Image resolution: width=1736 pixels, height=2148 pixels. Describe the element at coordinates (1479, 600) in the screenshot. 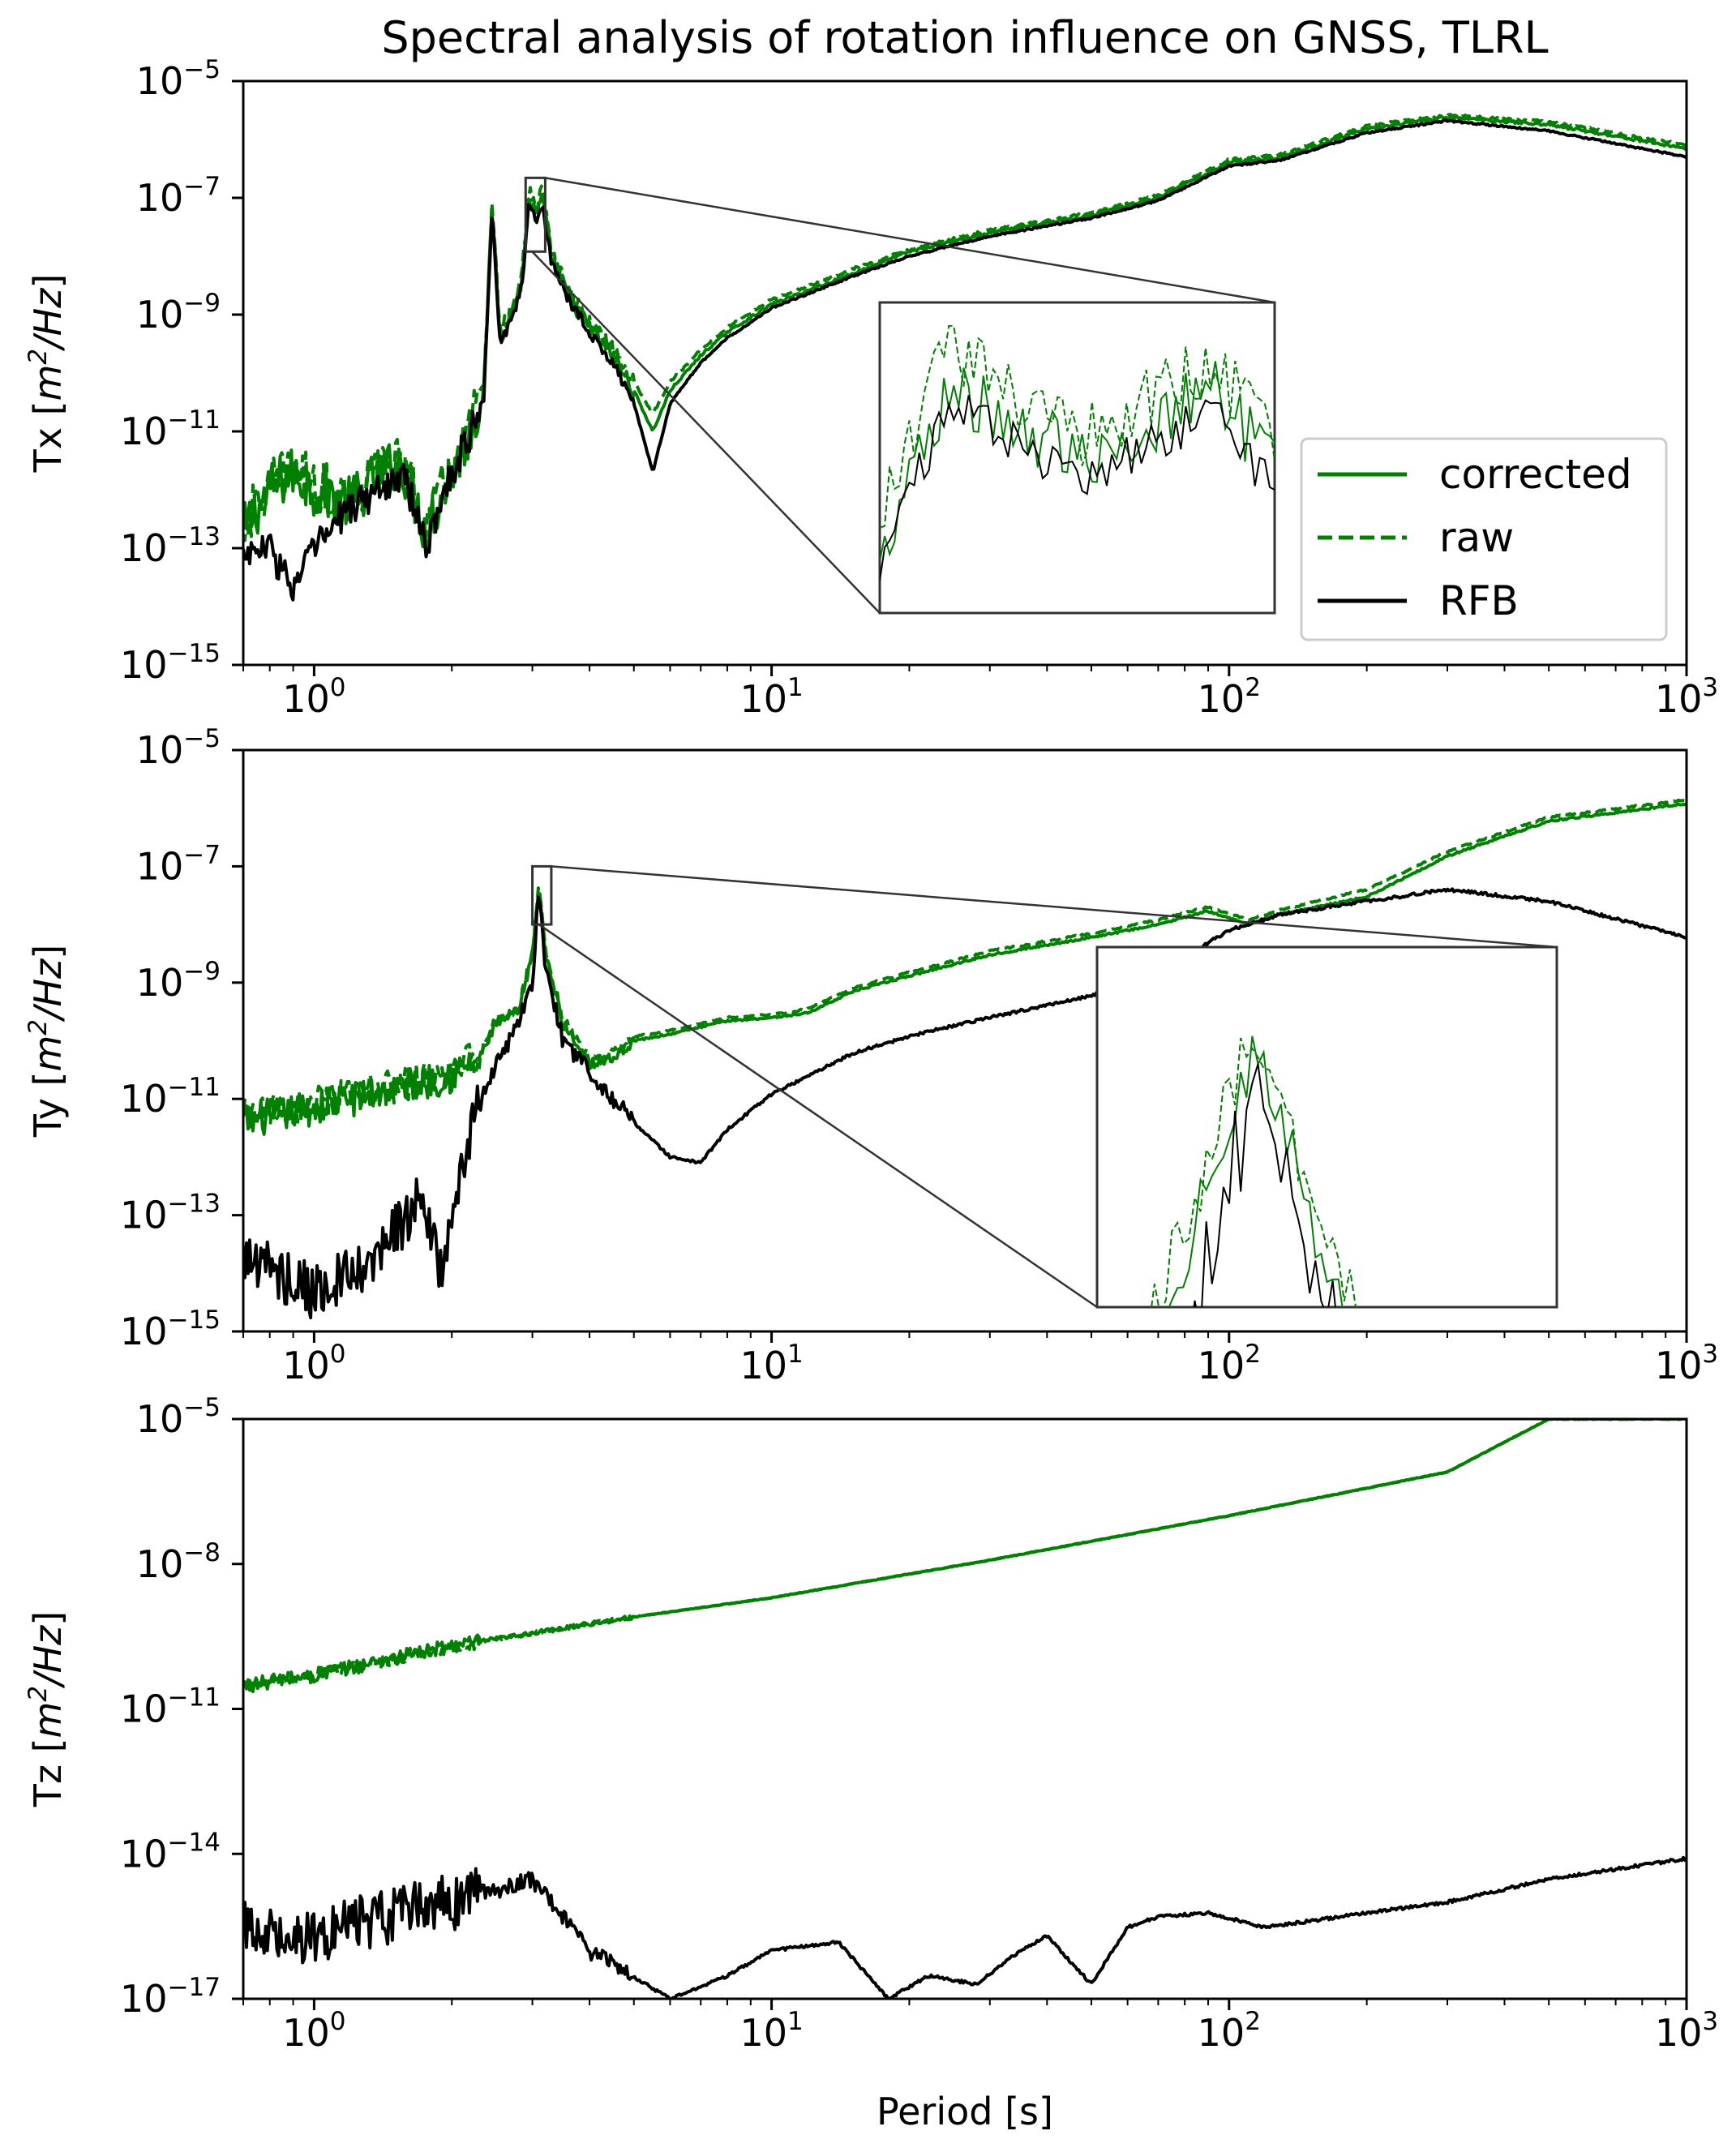

I see `legend-label-rfb: RFB` at that location.